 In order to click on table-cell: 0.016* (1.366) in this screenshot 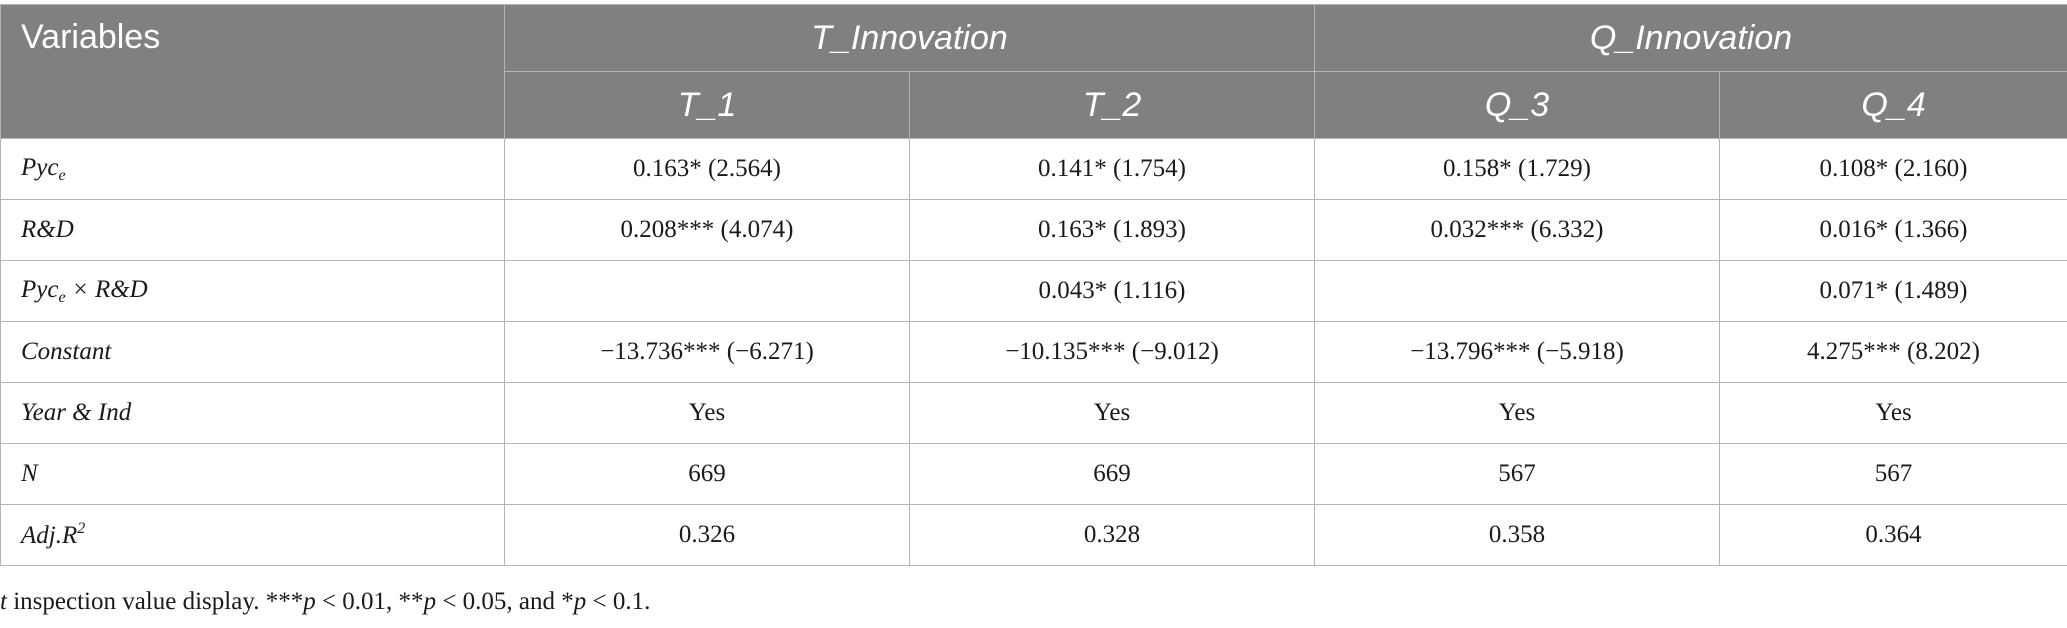, I will do `click(1892, 230)`.